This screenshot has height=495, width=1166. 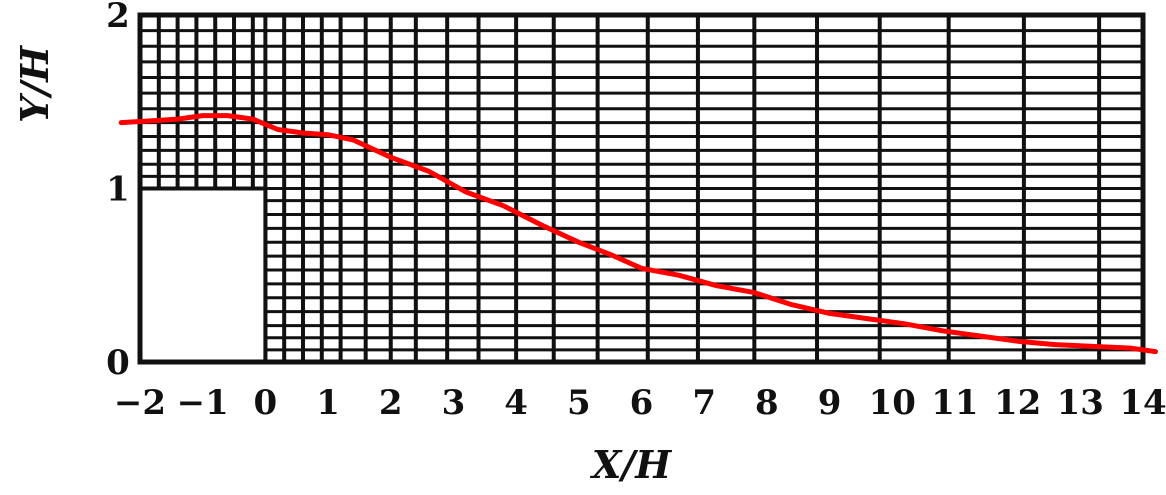 What do you see at coordinates (516, 403) in the screenshot?
I see `x-tick-label: 4` at bounding box center [516, 403].